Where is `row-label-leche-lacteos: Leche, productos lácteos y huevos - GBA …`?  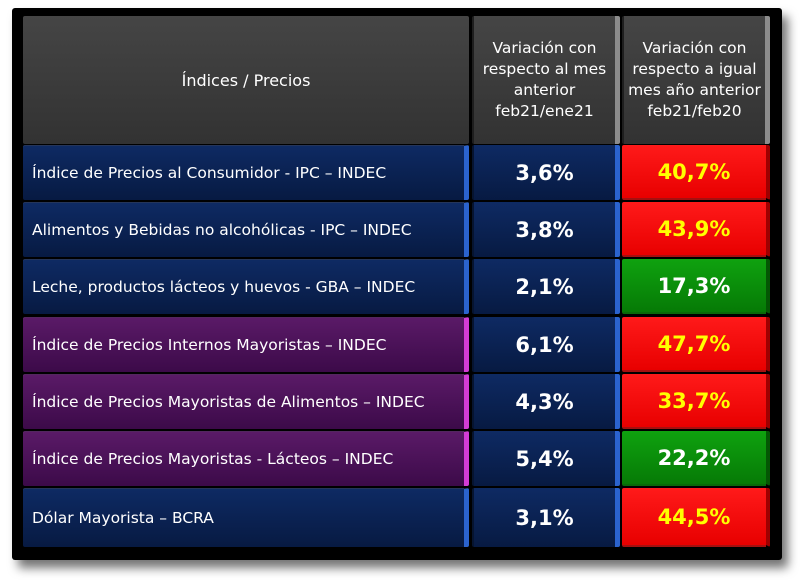 row-label-leche-lacteos: Leche, productos lácteos y huevos - GBA … is located at coordinates (246, 286).